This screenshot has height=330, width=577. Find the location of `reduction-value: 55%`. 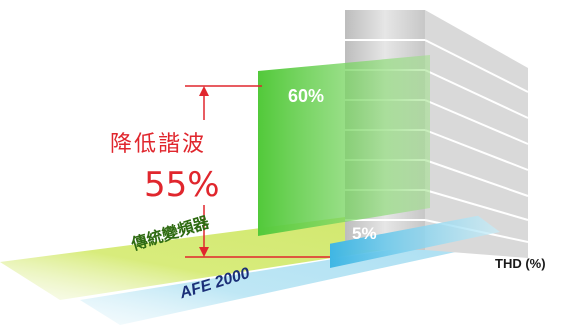

reduction-value: 55% is located at coordinates (182, 185).